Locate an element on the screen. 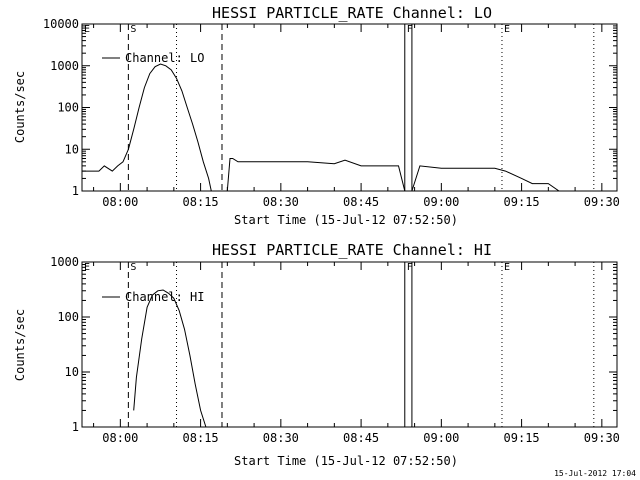 Image resolution: width=640 pixels, height=480 pixels. panel-hi-legend-label: Channel: HI is located at coordinates (164, 297).